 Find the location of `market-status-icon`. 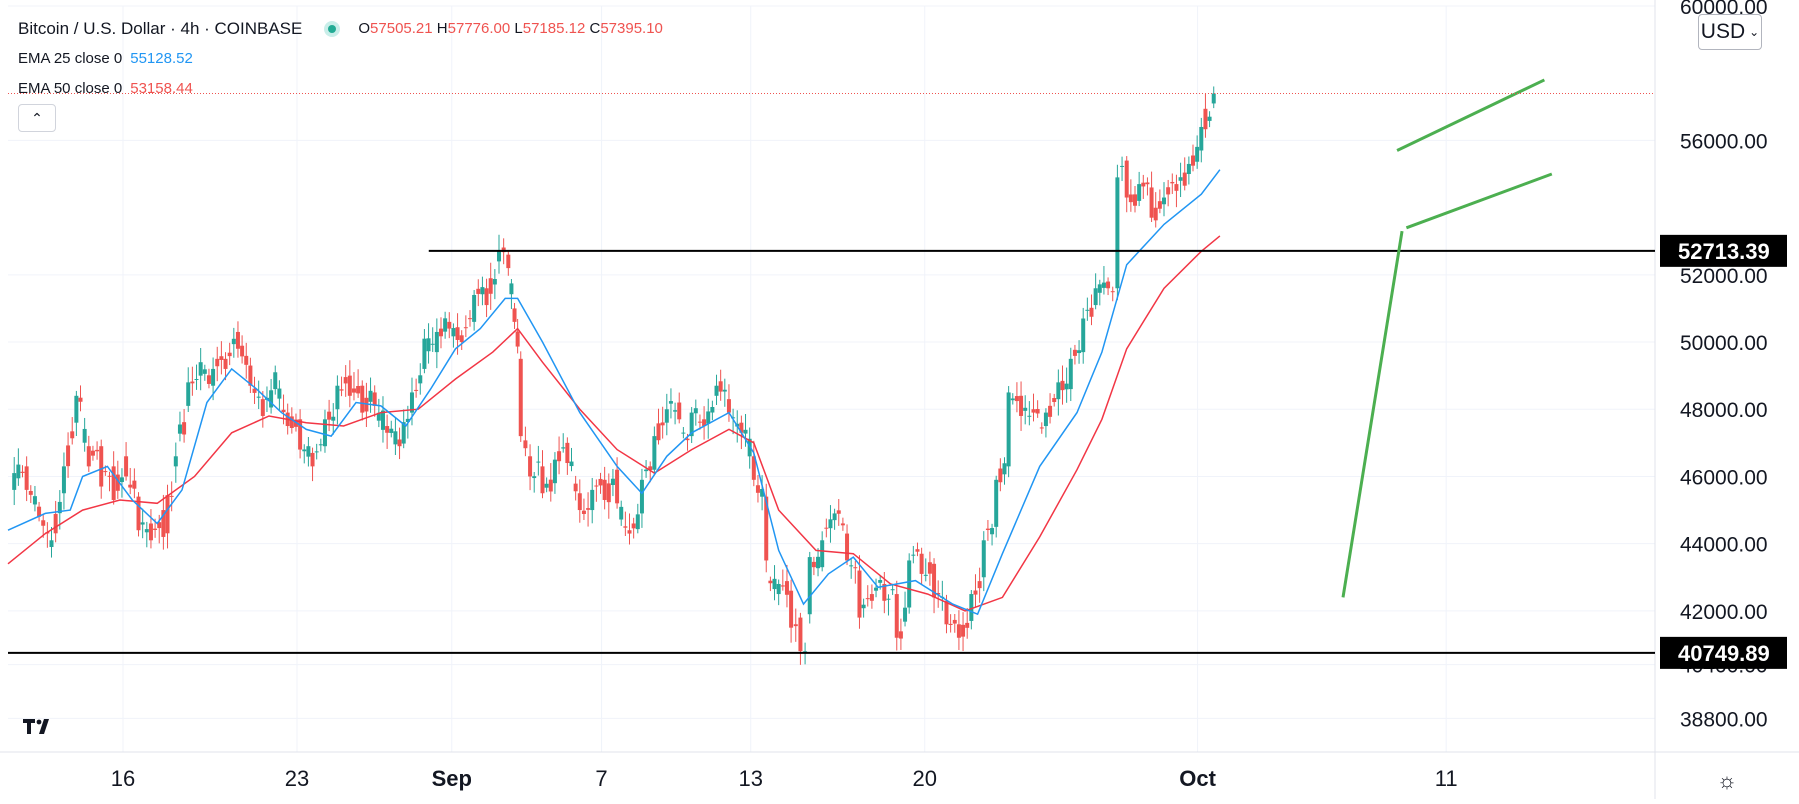

market-status-icon is located at coordinates (332, 29).